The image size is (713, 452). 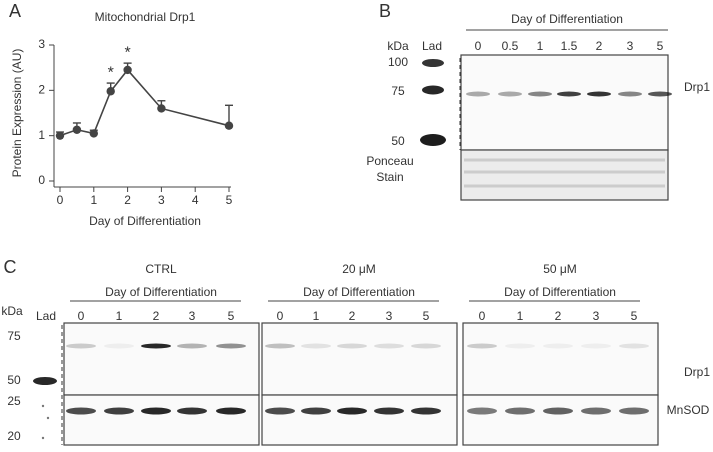 What do you see at coordinates (41, 180) in the screenshot?
I see `y-tick-label: 0` at bounding box center [41, 180].